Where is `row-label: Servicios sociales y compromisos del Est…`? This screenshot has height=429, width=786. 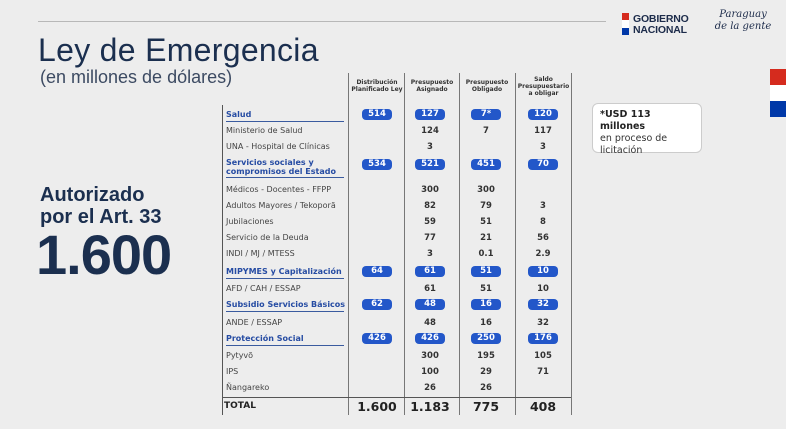 row-label: Servicios sociales y compromisos del Est… is located at coordinates (281, 167).